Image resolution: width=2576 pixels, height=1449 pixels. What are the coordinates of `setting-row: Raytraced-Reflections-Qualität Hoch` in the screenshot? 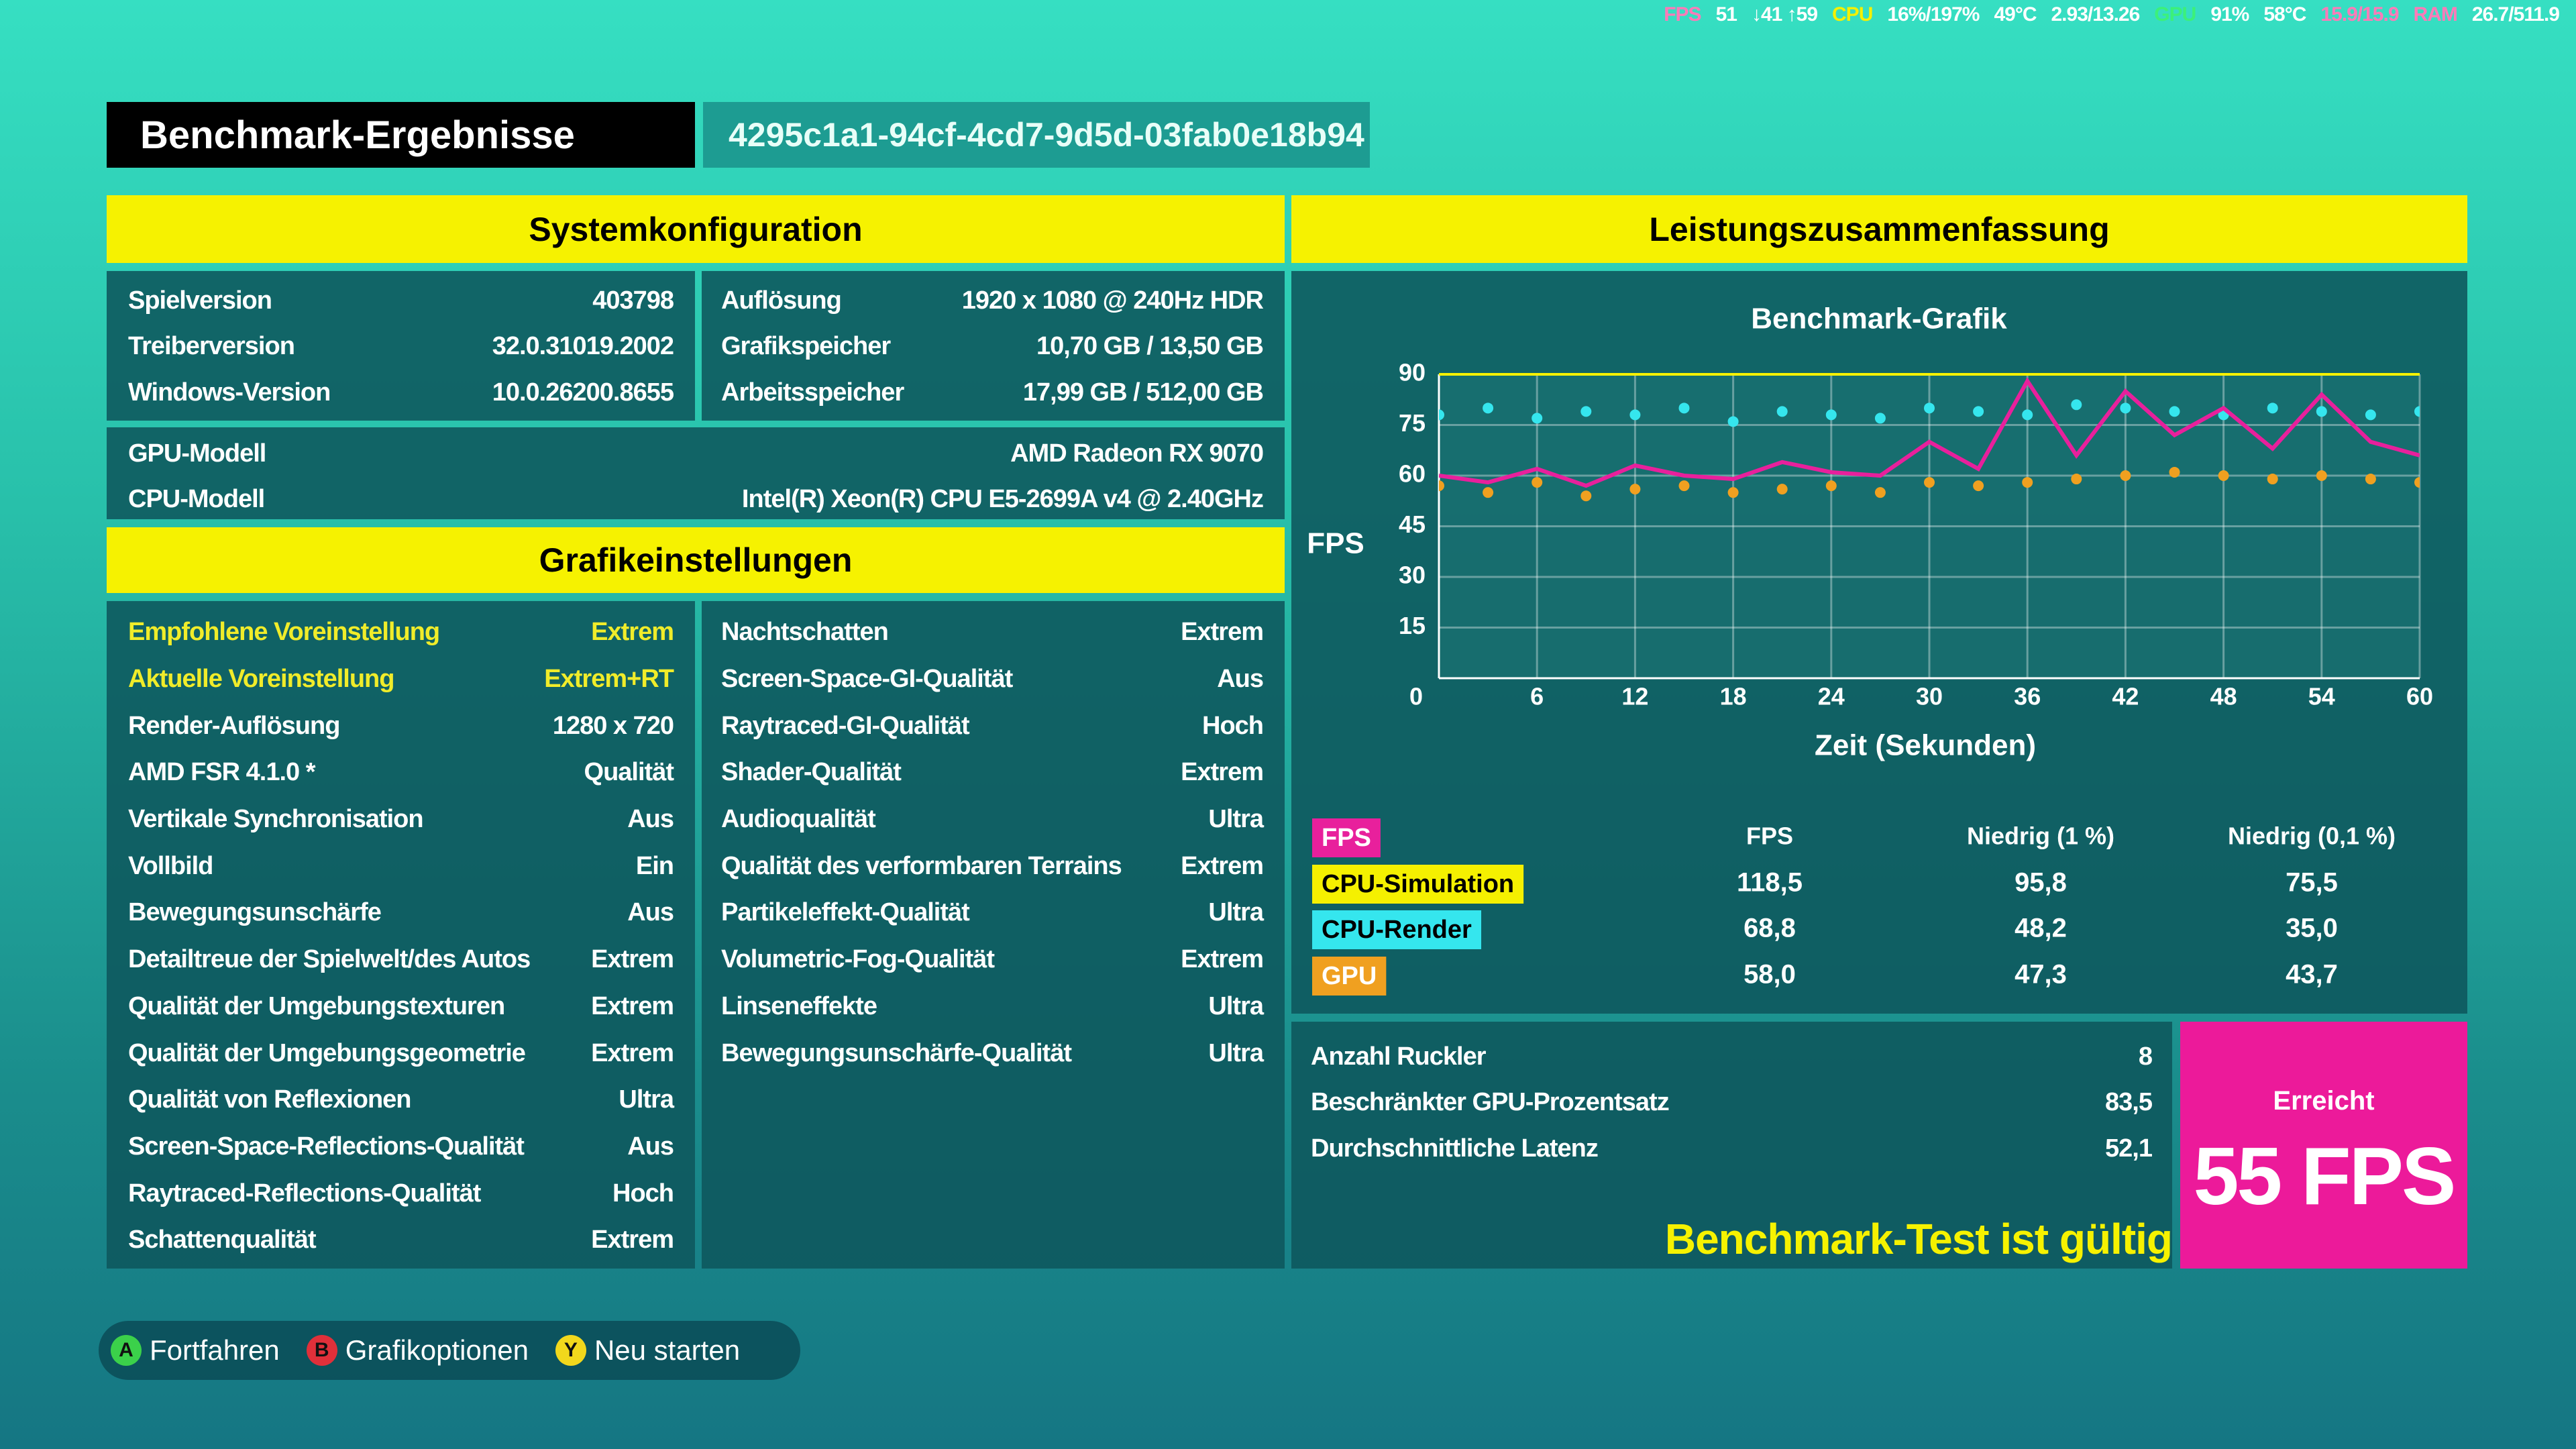 It's located at (401, 1193).